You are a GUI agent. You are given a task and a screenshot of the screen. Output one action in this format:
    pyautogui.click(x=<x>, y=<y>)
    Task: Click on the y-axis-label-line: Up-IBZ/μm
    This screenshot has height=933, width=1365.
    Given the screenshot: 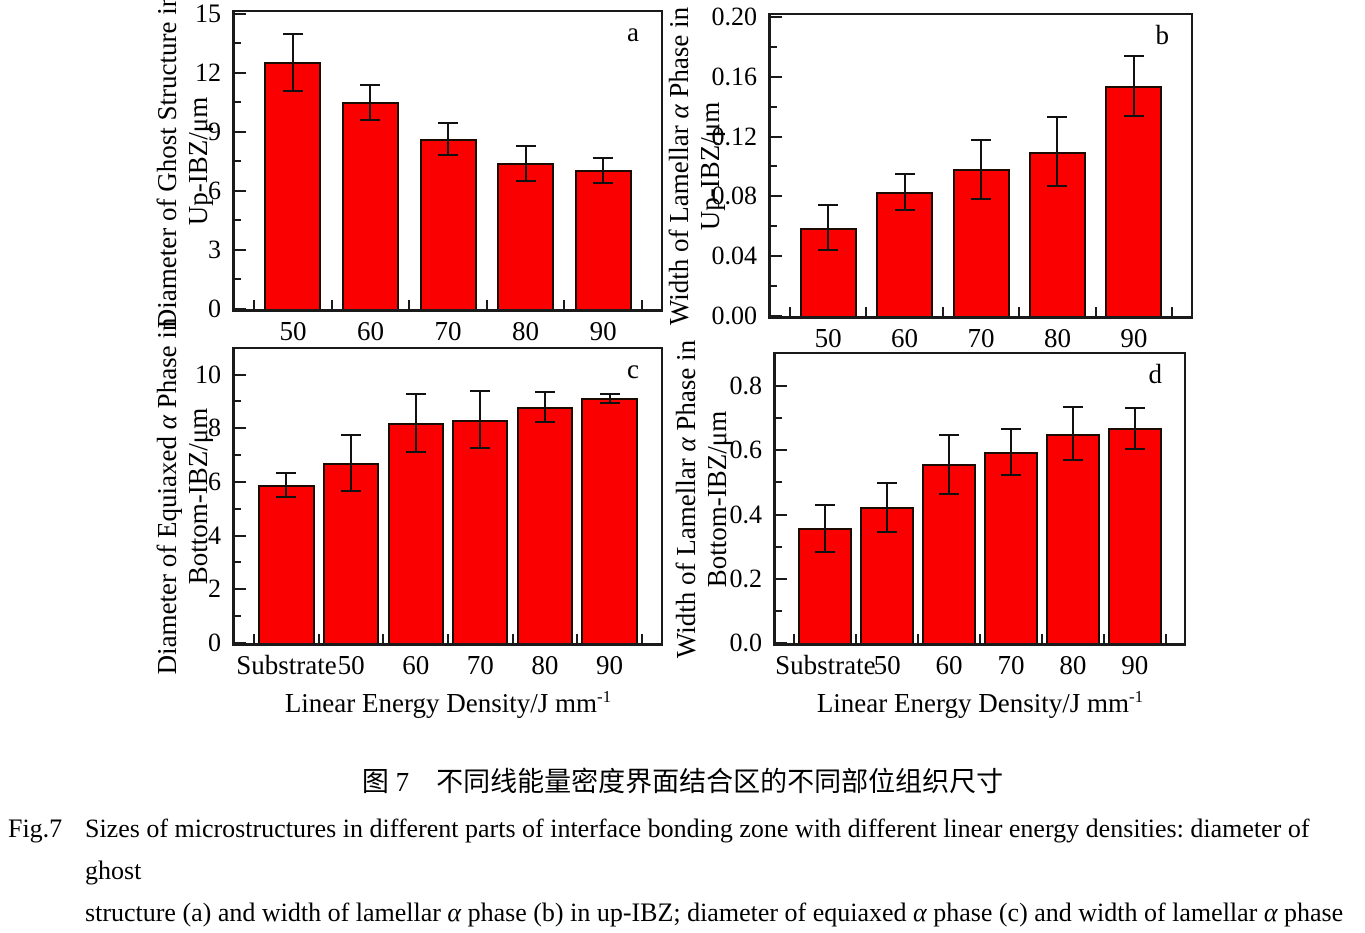 What is the action you would take?
    pyautogui.click(x=710, y=165)
    